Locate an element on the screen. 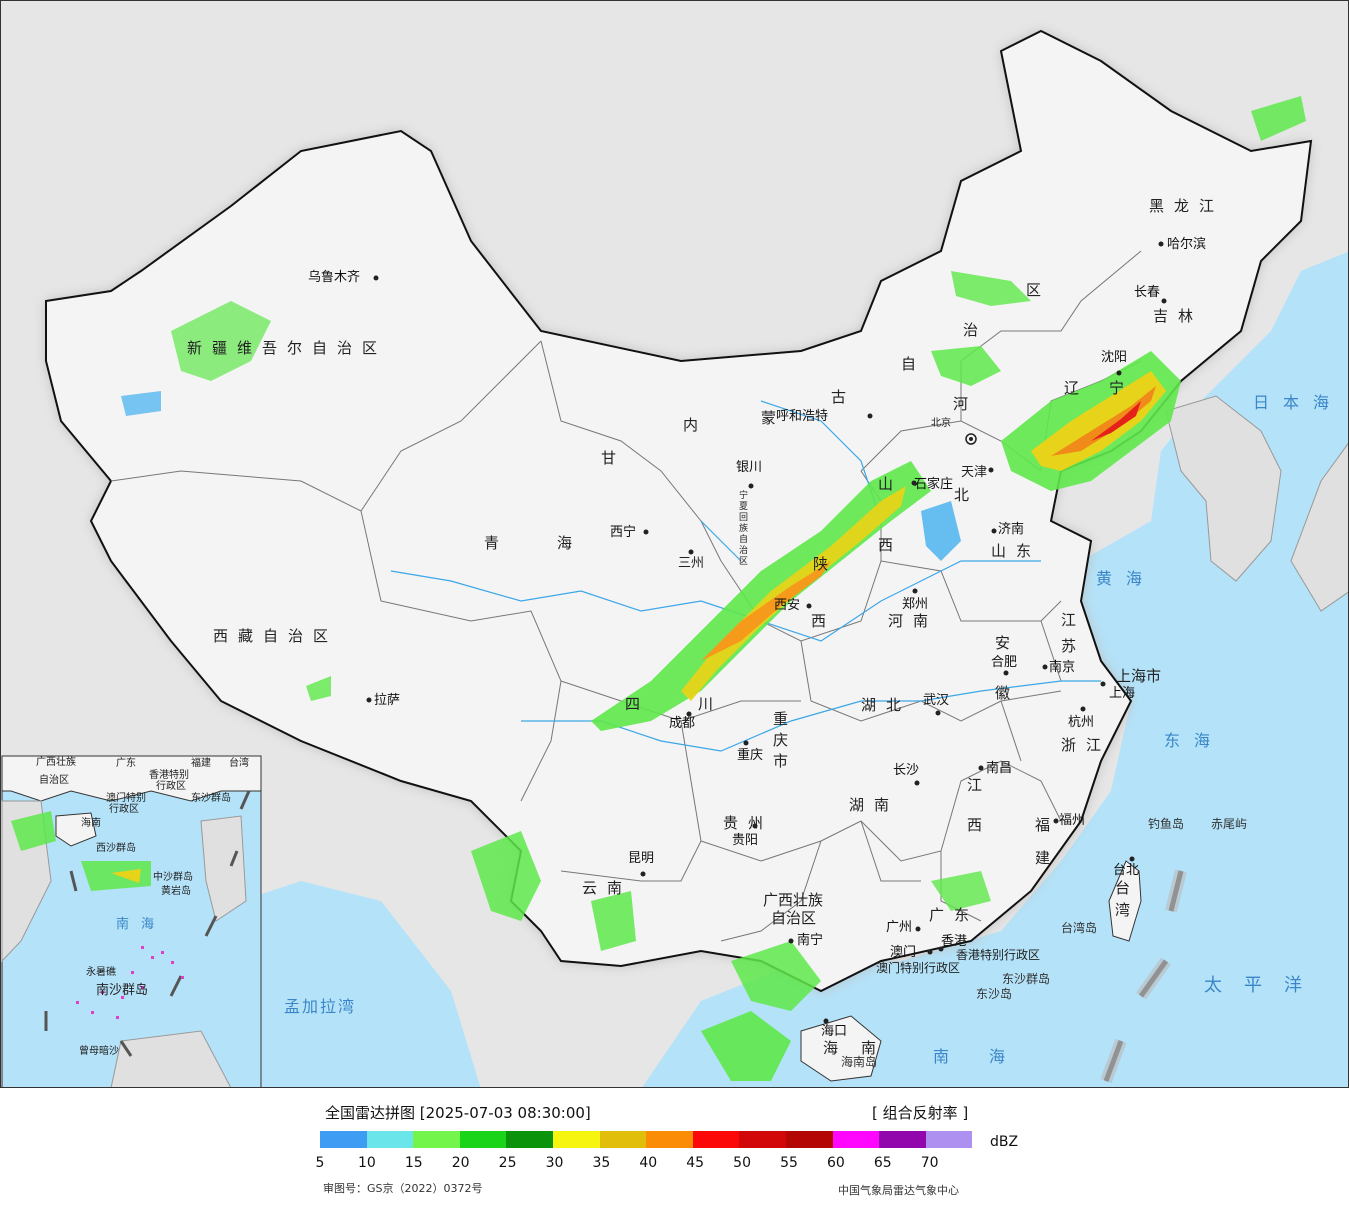  scale-tick-label: 30 is located at coordinates (554, 1163).